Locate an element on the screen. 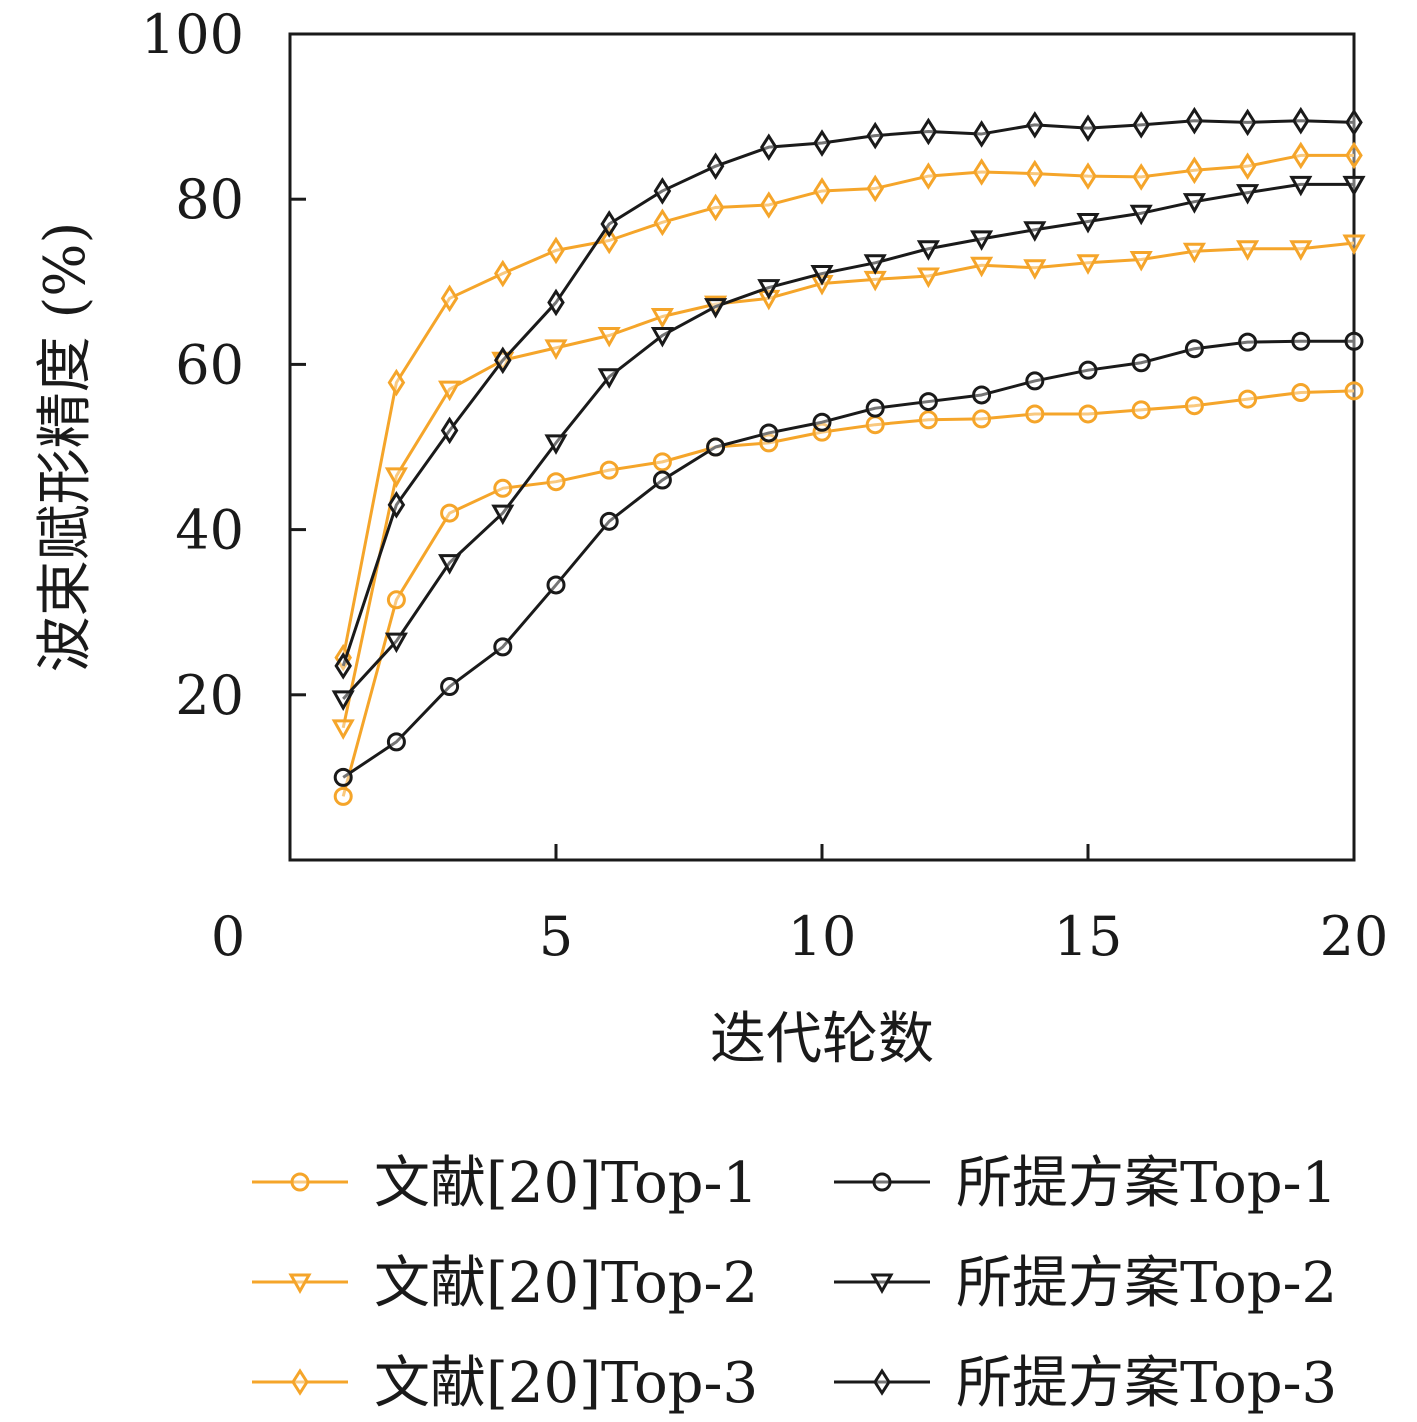 The height and width of the screenshot is (1422, 1417). y-axis: 20 40 60 80 100 is located at coordinates (223, 365).